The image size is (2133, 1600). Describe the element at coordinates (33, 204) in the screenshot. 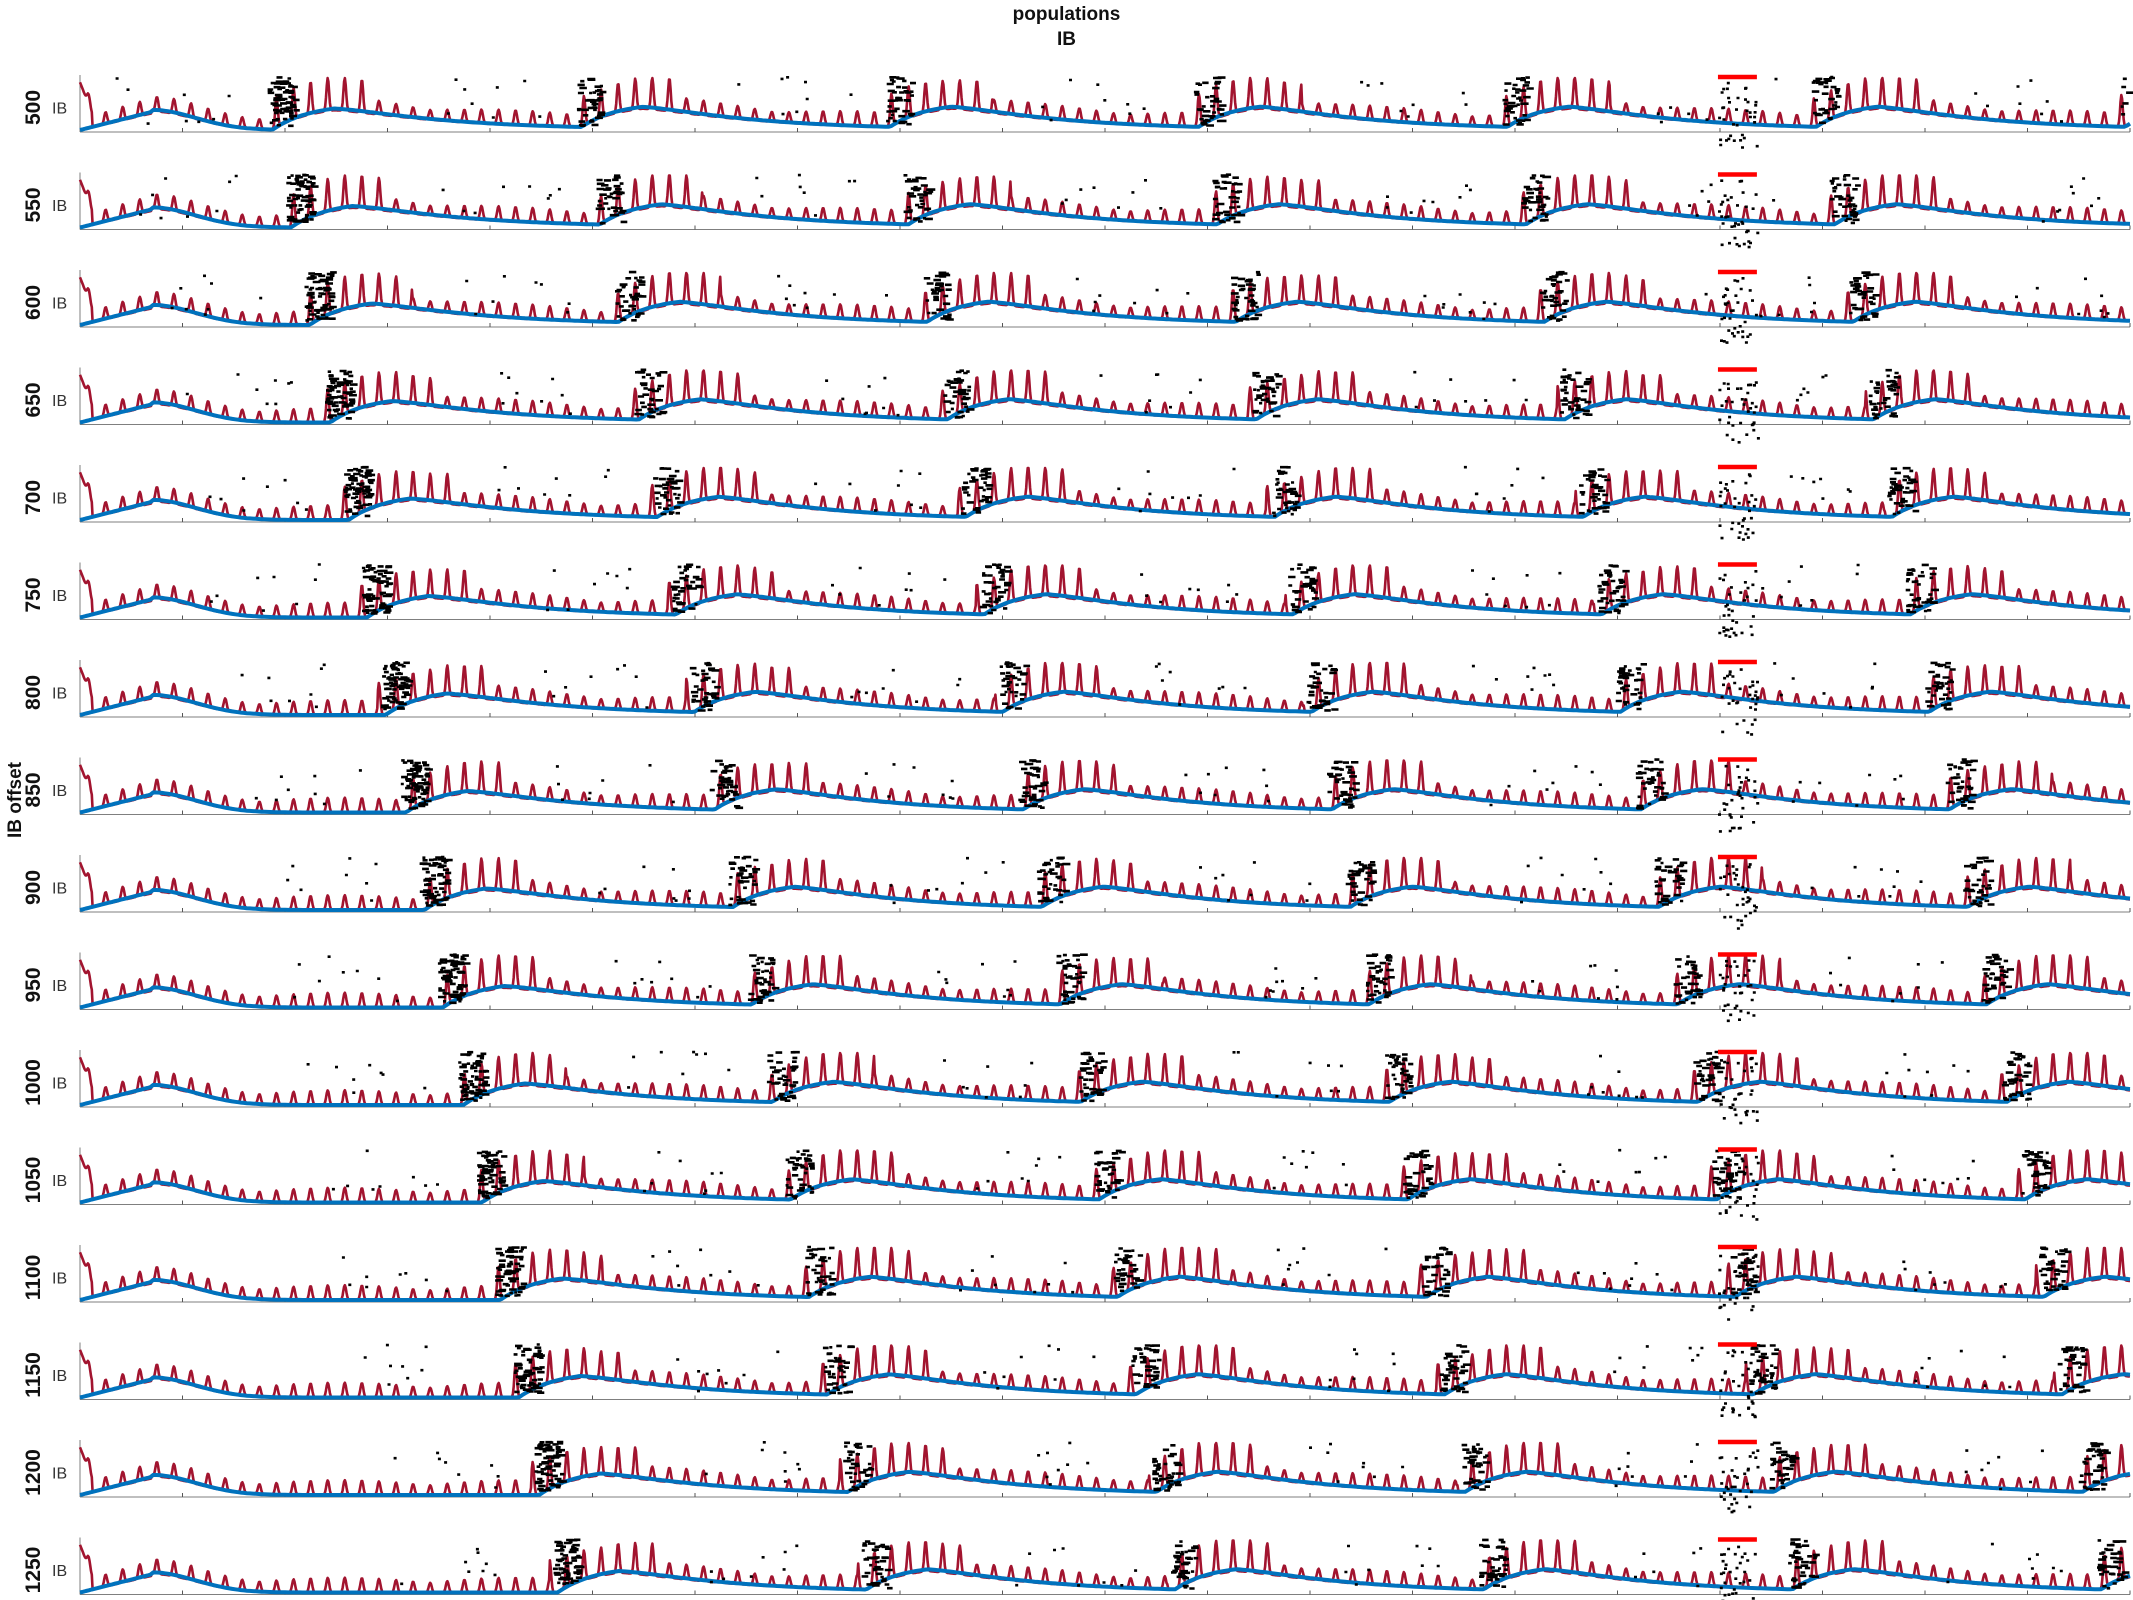

I see `row-label-550: 550` at that location.